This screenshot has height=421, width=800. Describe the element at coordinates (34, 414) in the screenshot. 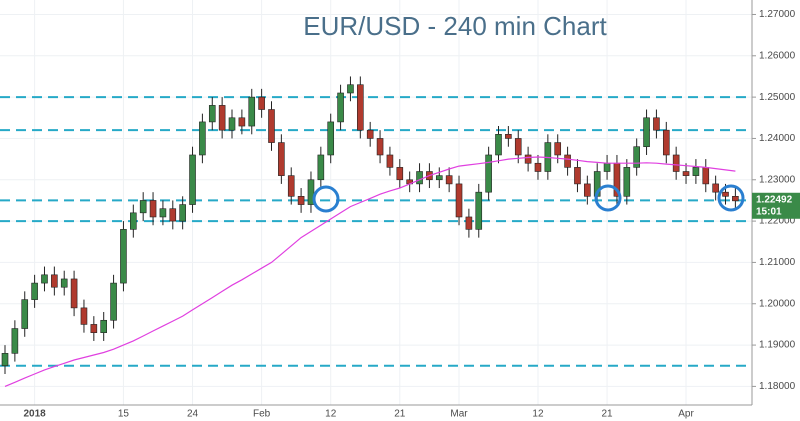

I see `x-tick-label: 2018` at that location.